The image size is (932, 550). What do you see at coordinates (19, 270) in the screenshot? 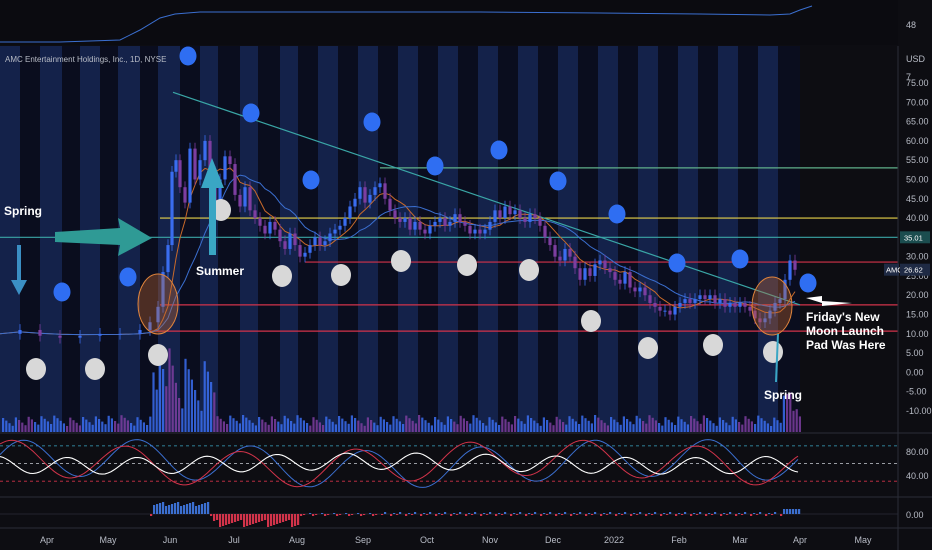
I see `blue-arrow-down` at bounding box center [19, 270].